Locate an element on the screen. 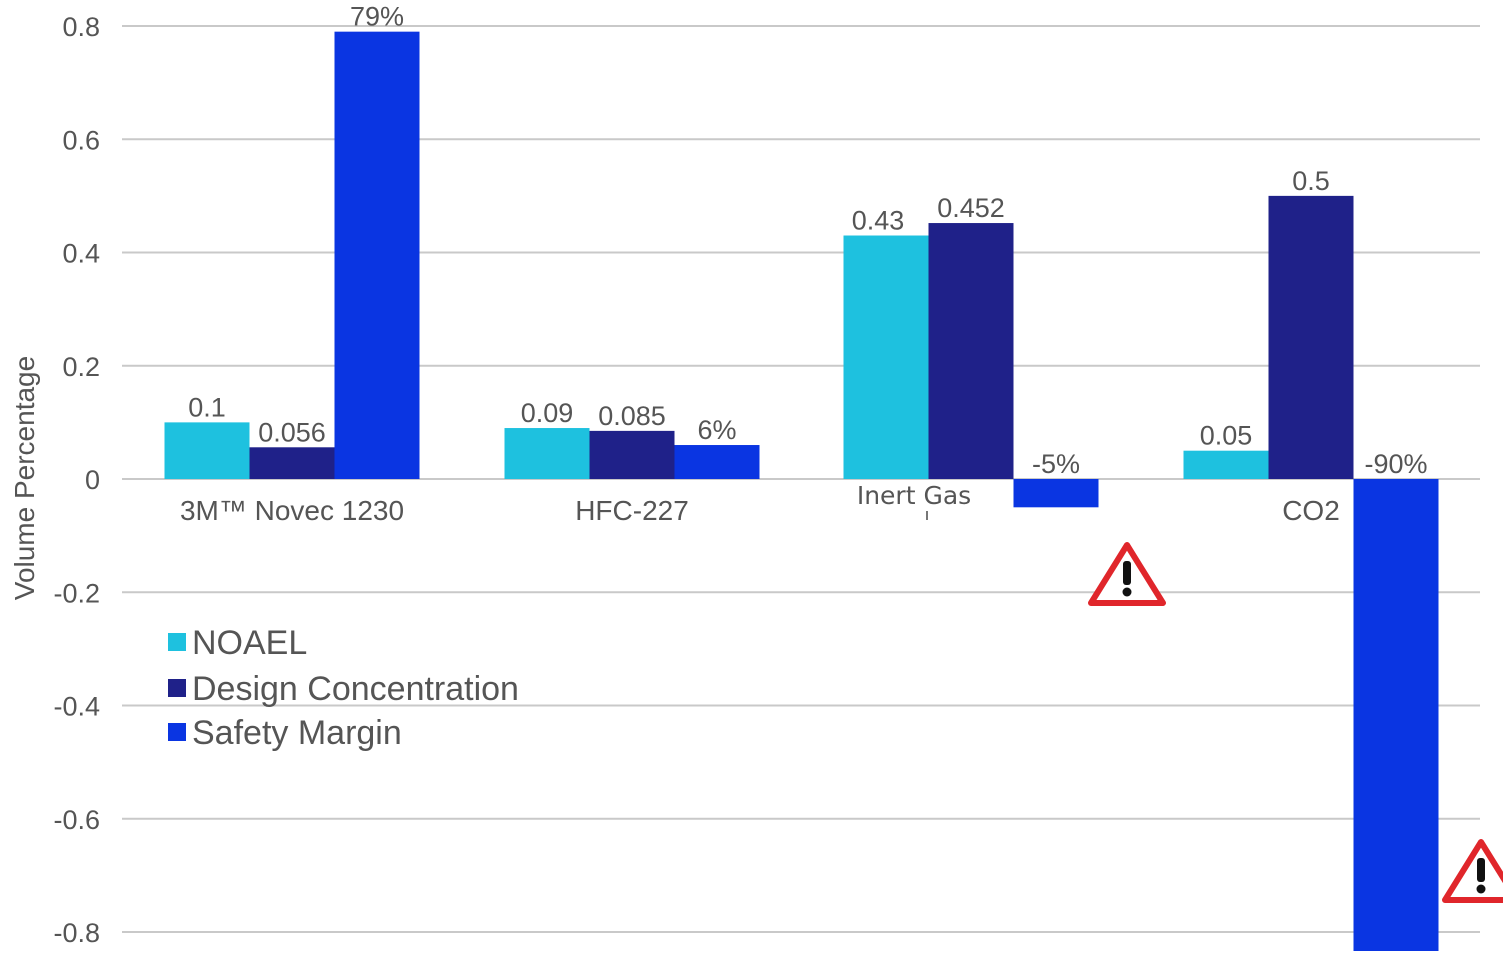  category-label: 3M™ Novec 1230 is located at coordinates (292, 510).